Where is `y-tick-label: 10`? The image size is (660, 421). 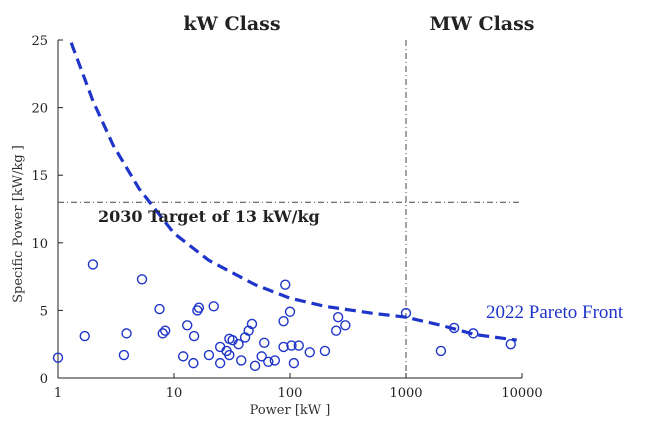 y-tick-label: 10 is located at coordinates (39, 244).